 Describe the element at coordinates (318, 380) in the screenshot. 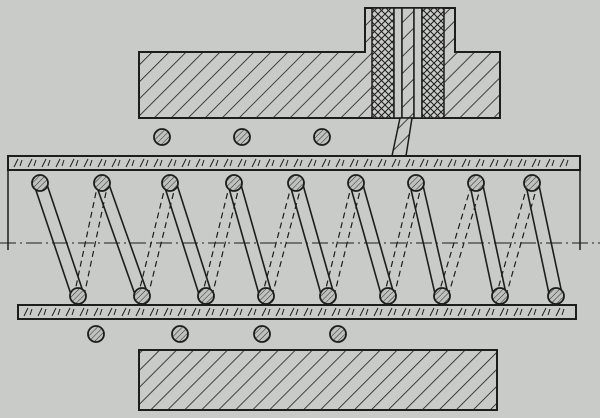

I see `lower-hatched-block` at that location.